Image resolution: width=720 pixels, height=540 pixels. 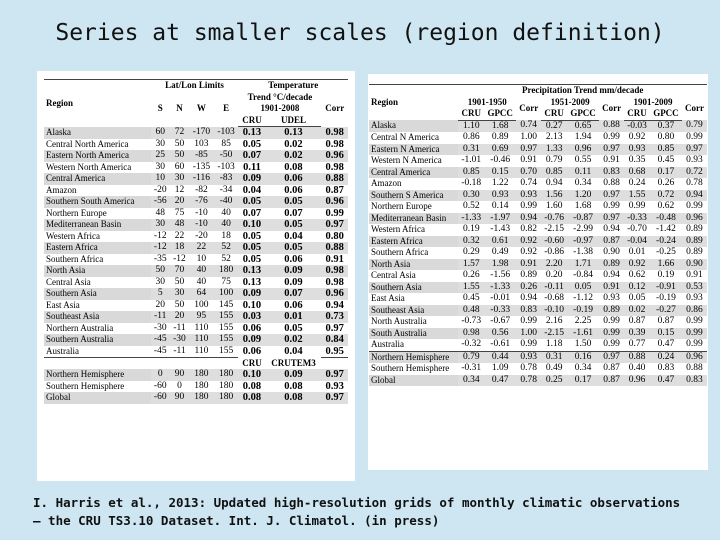 What do you see at coordinates (252, 120) in the screenshot?
I see `cru-header: CRU` at bounding box center [252, 120].